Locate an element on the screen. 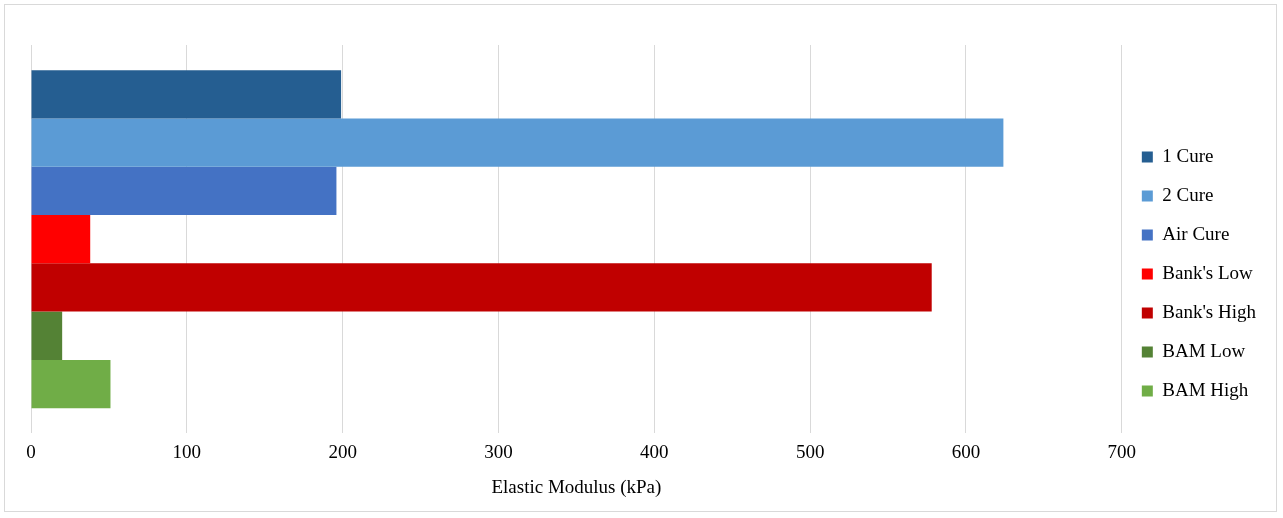 The height and width of the screenshot is (518, 1283). x-tick-label: 200 is located at coordinates (342, 451).